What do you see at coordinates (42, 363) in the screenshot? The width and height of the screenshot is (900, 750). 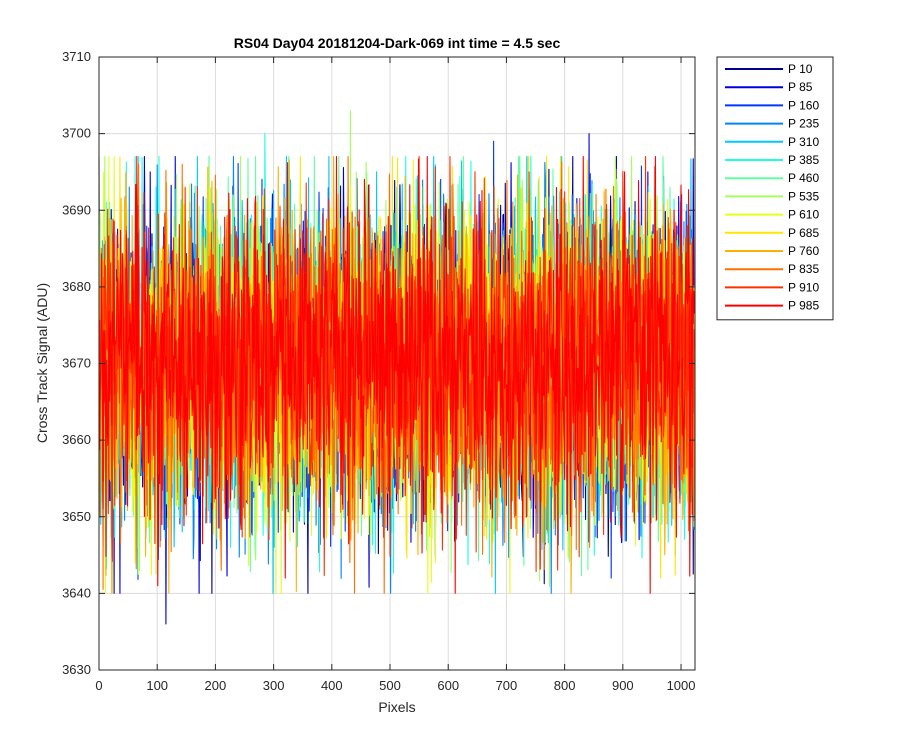 I see `y-axis-label: Cross Track Signal (ADU)` at bounding box center [42, 363].